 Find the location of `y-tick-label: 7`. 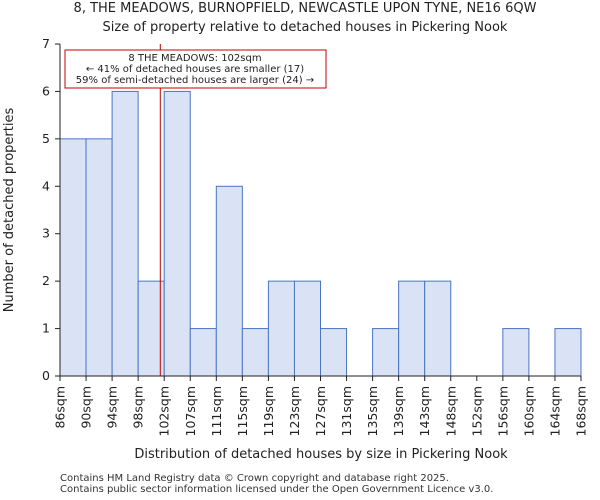

y-tick-label: 7 is located at coordinates (46, 43).